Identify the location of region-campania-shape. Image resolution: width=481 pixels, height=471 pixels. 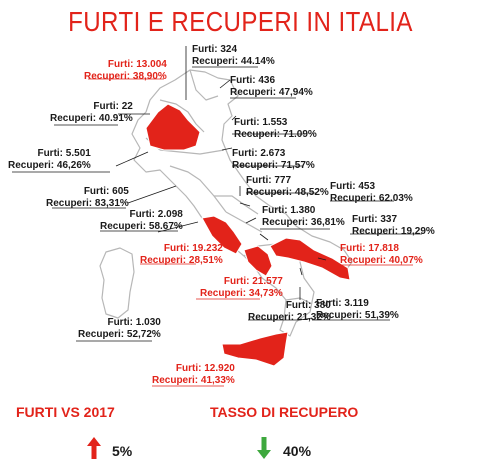
(258, 261).